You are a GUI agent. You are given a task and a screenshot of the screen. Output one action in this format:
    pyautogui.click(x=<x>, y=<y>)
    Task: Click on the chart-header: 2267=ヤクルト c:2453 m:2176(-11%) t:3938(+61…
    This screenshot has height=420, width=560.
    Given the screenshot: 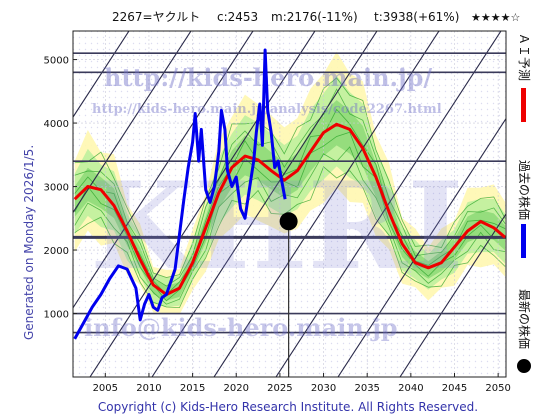 What is the action you would take?
    pyautogui.click(x=316, y=17)
    